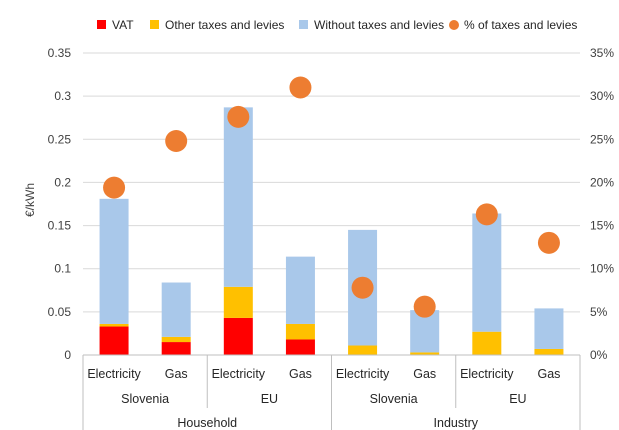  What do you see at coordinates (602, 182) in the screenshot?
I see `y2-tick-label: 20%` at bounding box center [602, 182].